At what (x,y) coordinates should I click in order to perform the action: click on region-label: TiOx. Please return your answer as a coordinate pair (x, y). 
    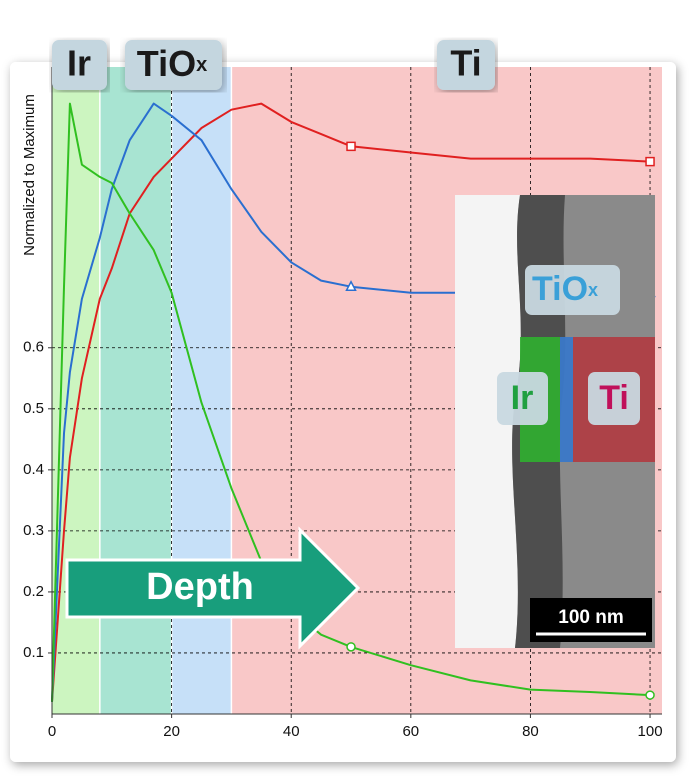
    Looking at the image, I should click on (172, 63).